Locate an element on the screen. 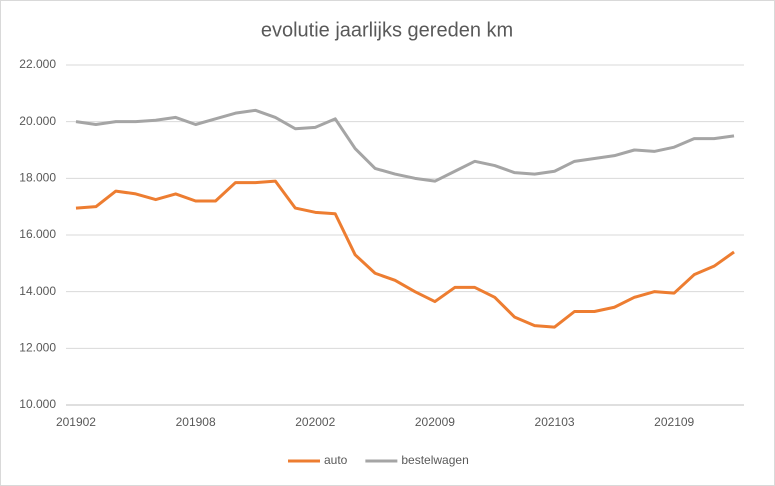 This screenshot has width=775, height=486. series-line is located at coordinates (405, 145).